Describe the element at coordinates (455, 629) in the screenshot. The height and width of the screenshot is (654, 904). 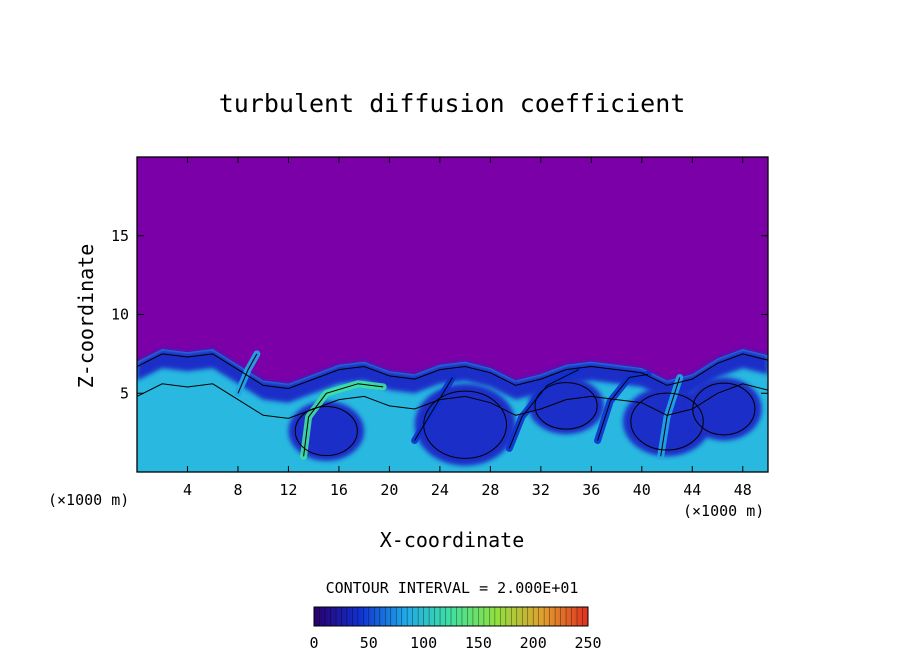
I see `colorbar: 0 50 100 150 200 250` at that location.